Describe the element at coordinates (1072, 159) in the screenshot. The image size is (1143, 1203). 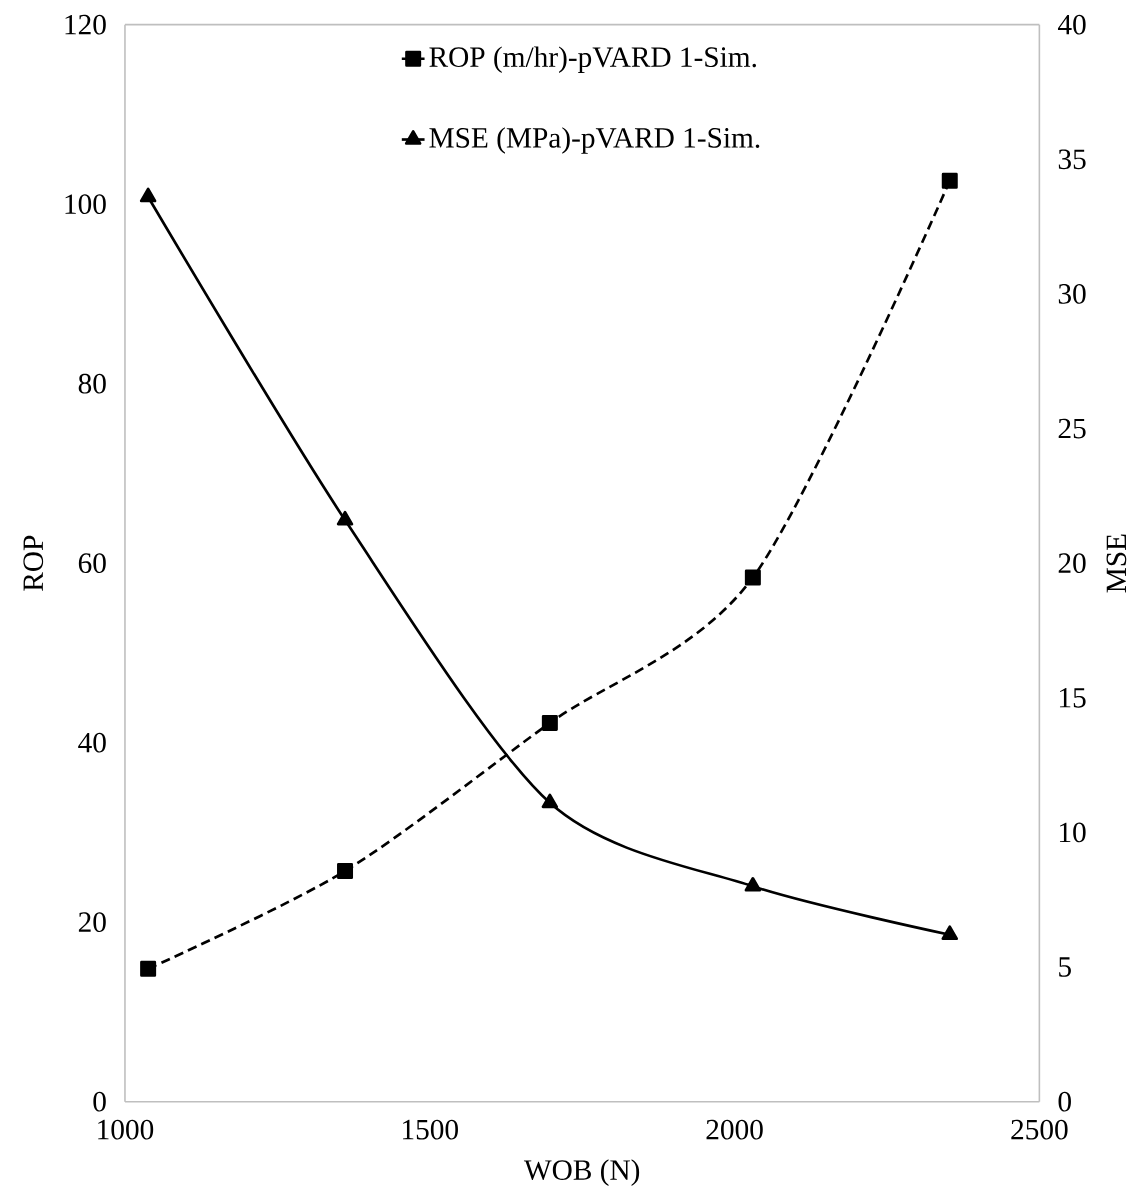
I see `y2-tick-label: 35` at that location.